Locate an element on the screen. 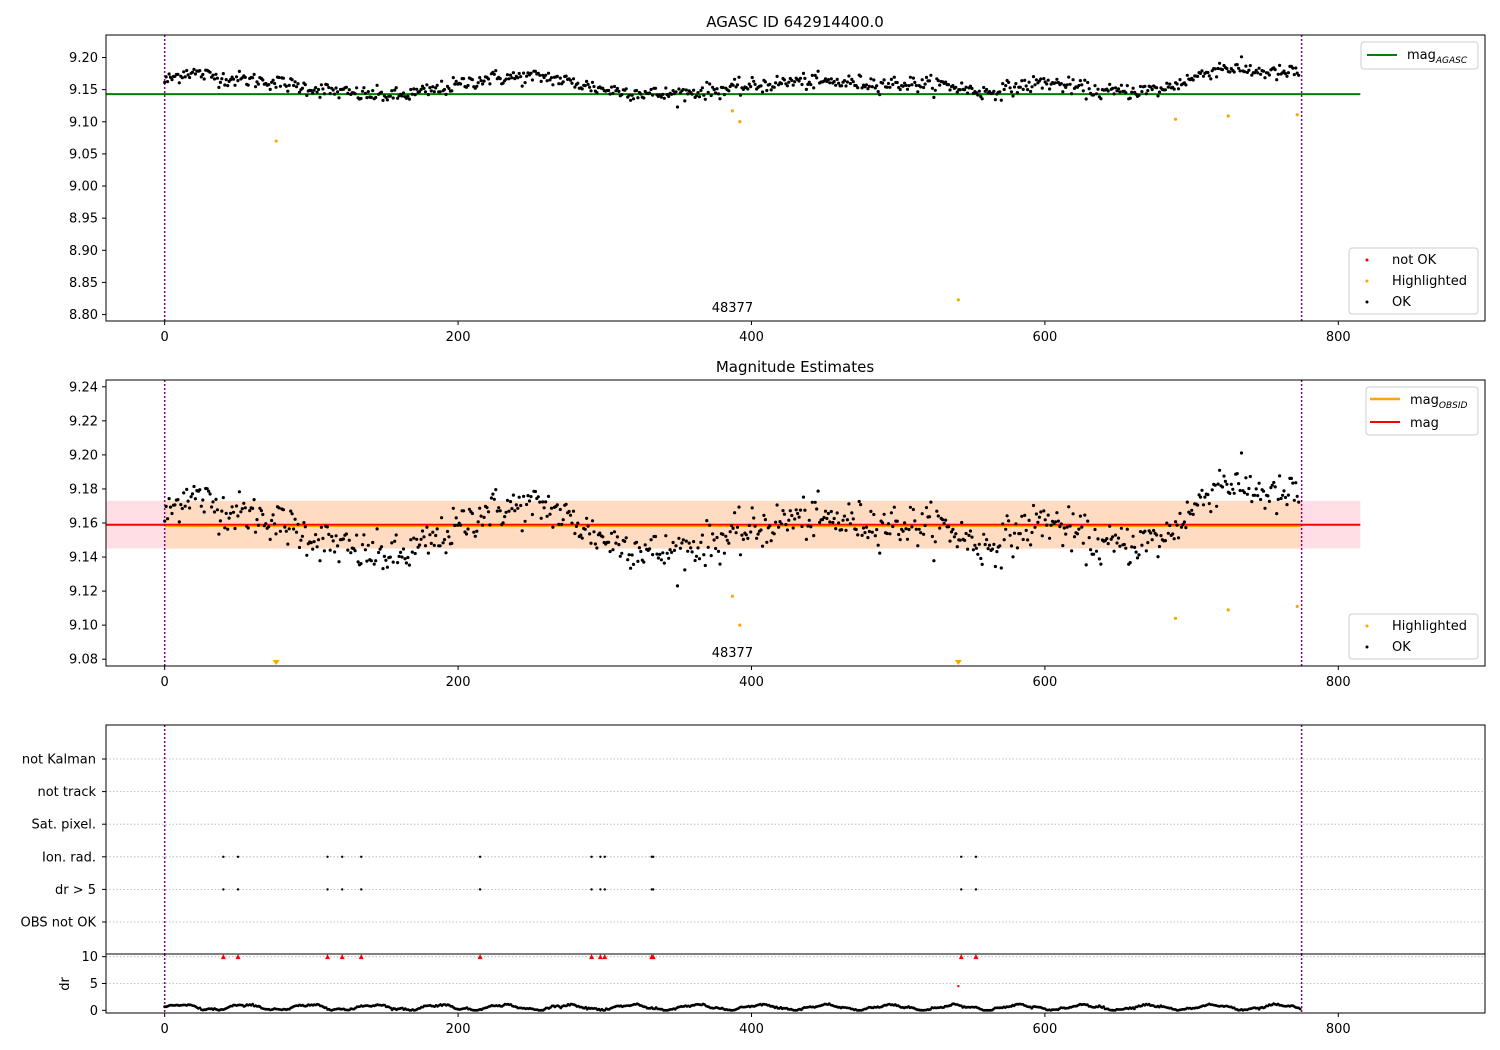 The width and height of the screenshot is (1500, 1050). panel-agasc-title: AGASC ID 642914400.0 is located at coordinates (795, 22).